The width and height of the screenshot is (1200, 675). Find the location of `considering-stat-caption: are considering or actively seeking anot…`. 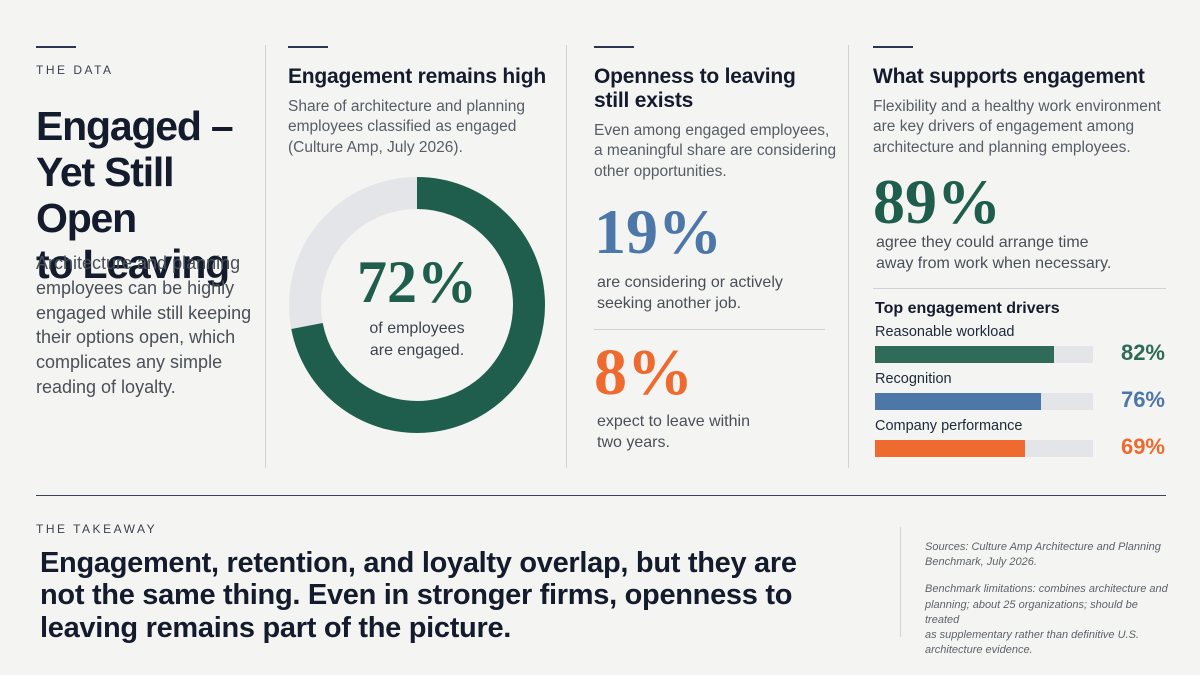

considering-stat-caption: are considering or actively seeking anot… is located at coordinates (712, 293).